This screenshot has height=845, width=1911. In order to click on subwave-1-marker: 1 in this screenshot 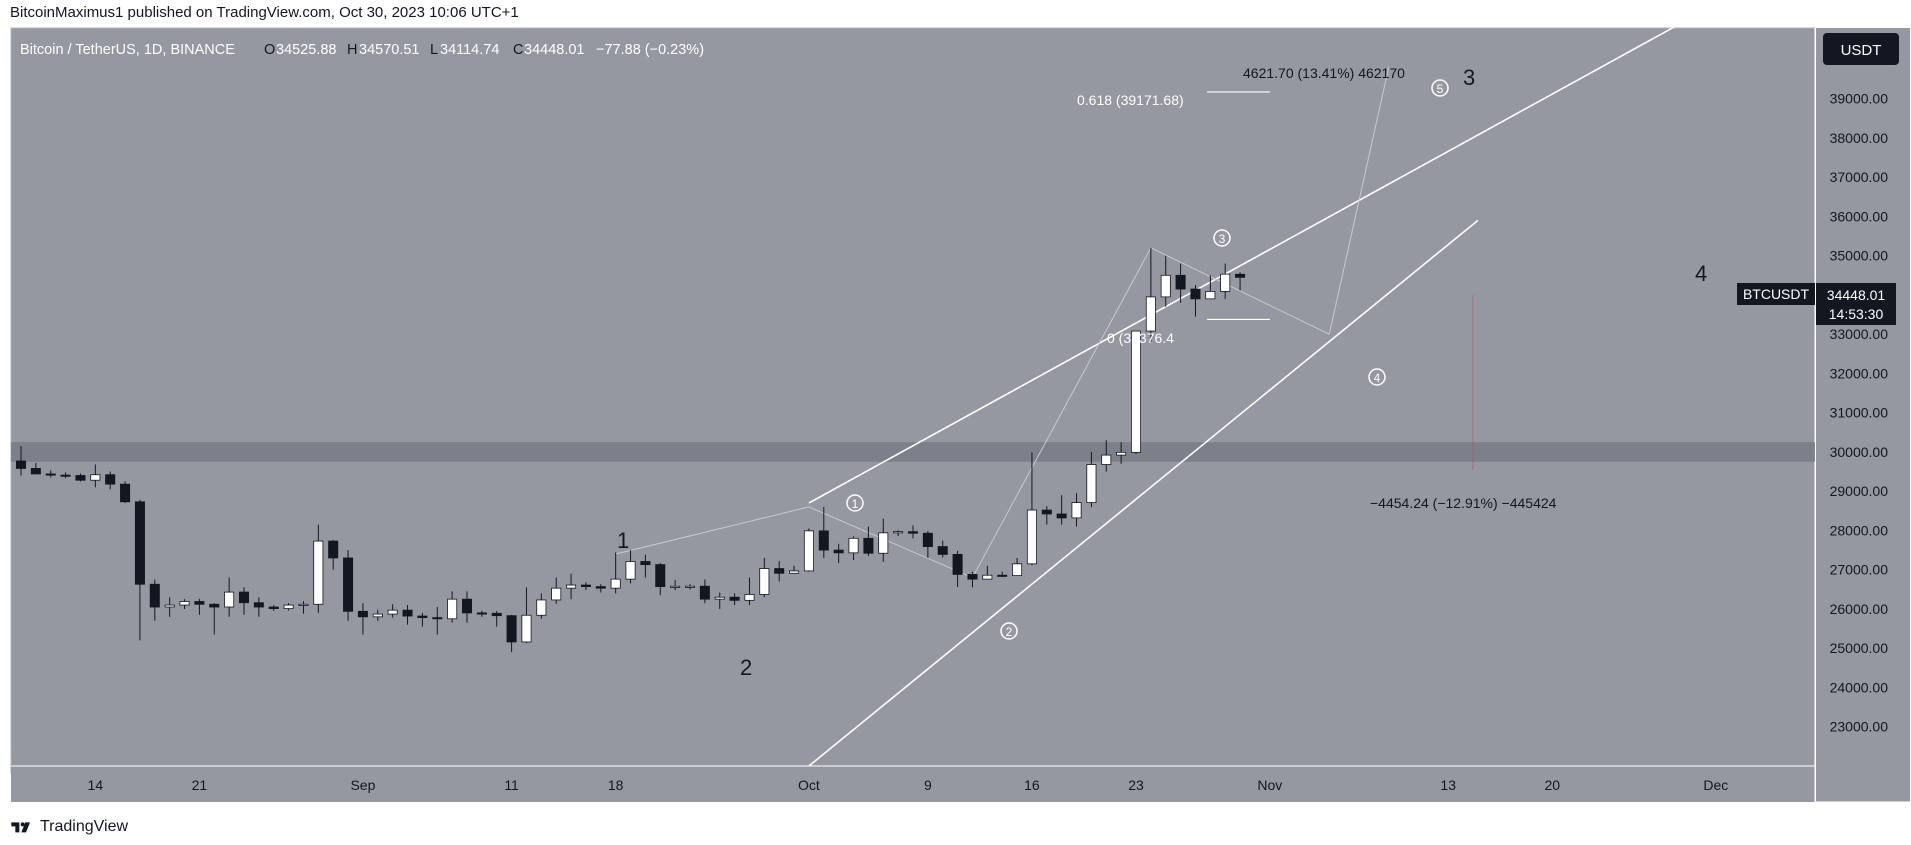, I will do `click(855, 503)`.